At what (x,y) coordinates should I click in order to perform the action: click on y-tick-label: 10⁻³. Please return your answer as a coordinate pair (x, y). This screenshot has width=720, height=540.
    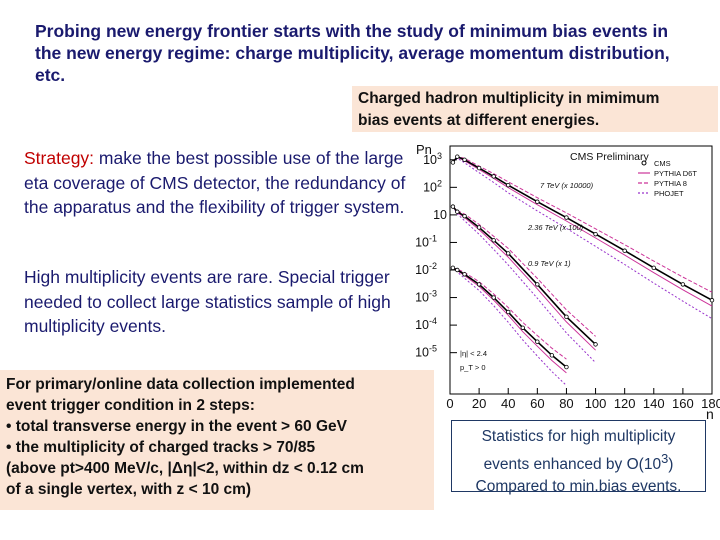
    Looking at the image, I should click on (426, 297).